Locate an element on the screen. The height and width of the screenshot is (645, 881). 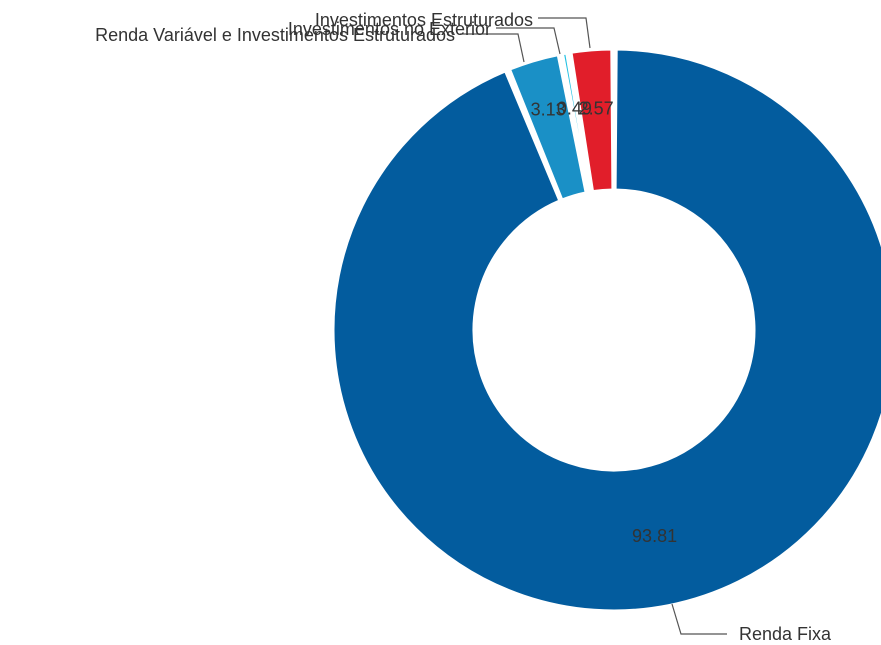
value-label-renda-fixa: 93.81 is located at coordinates (654, 536).